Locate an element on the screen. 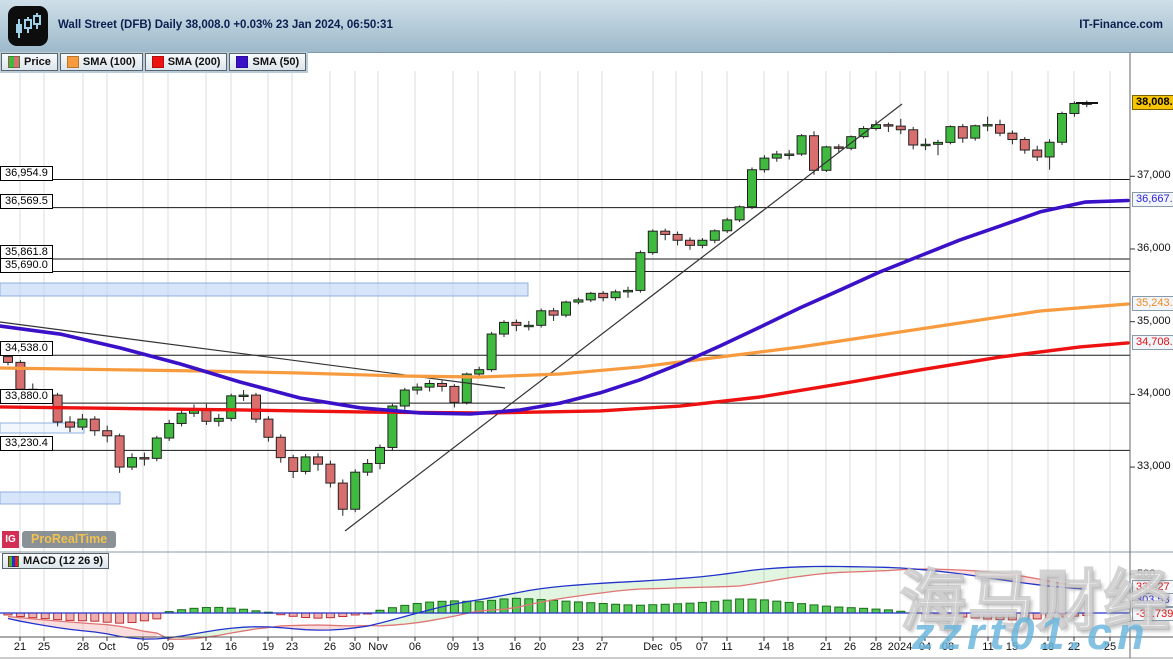 The height and width of the screenshot is (660, 1173). red-swatch-icon is located at coordinates (157, 62).